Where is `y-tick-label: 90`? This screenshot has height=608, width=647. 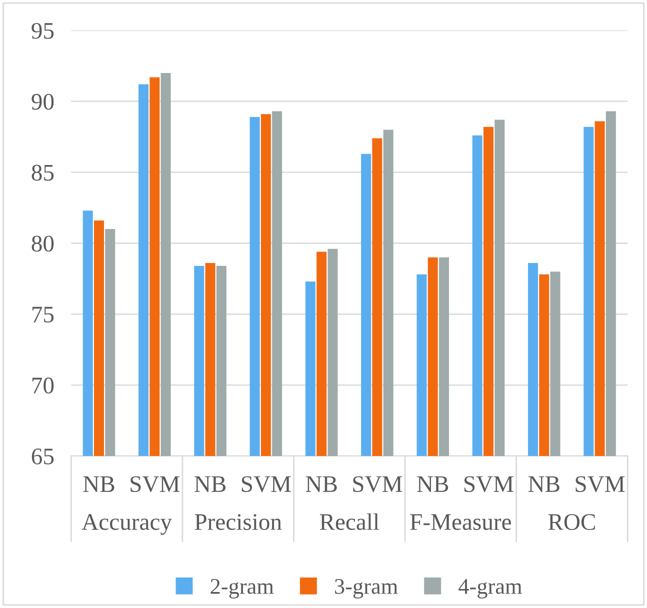 y-tick-label: 90 is located at coordinates (43, 102).